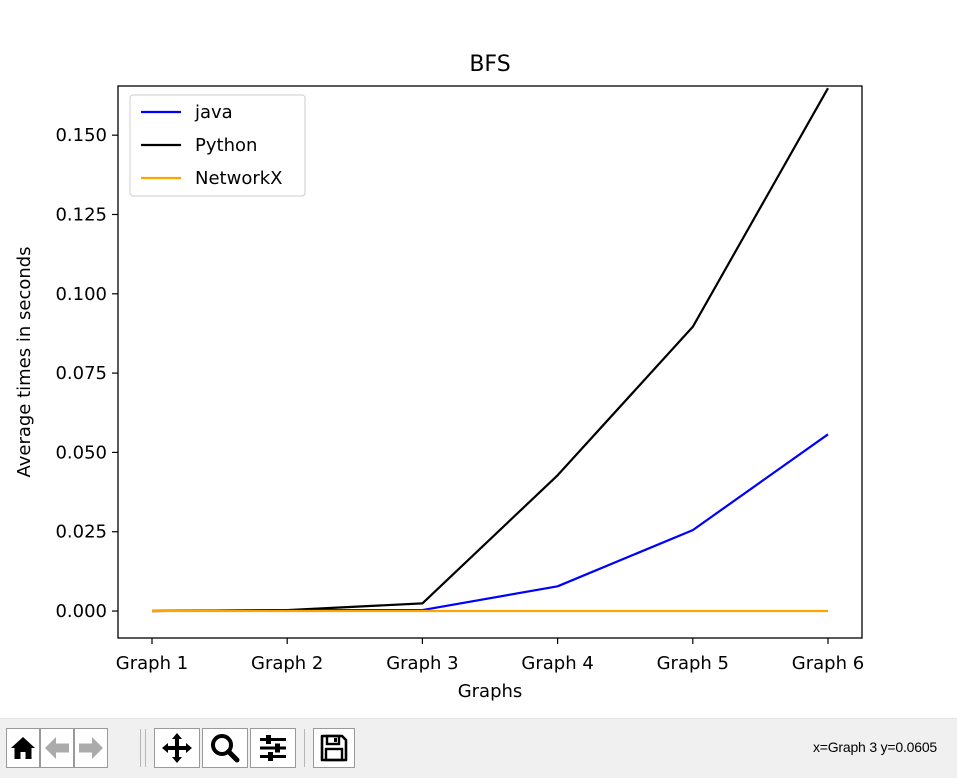 The width and height of the screenshot is (957, 778). I want to click on cursor-coordinates: x=Graph 3 y=0.0605, so click(874, 747).